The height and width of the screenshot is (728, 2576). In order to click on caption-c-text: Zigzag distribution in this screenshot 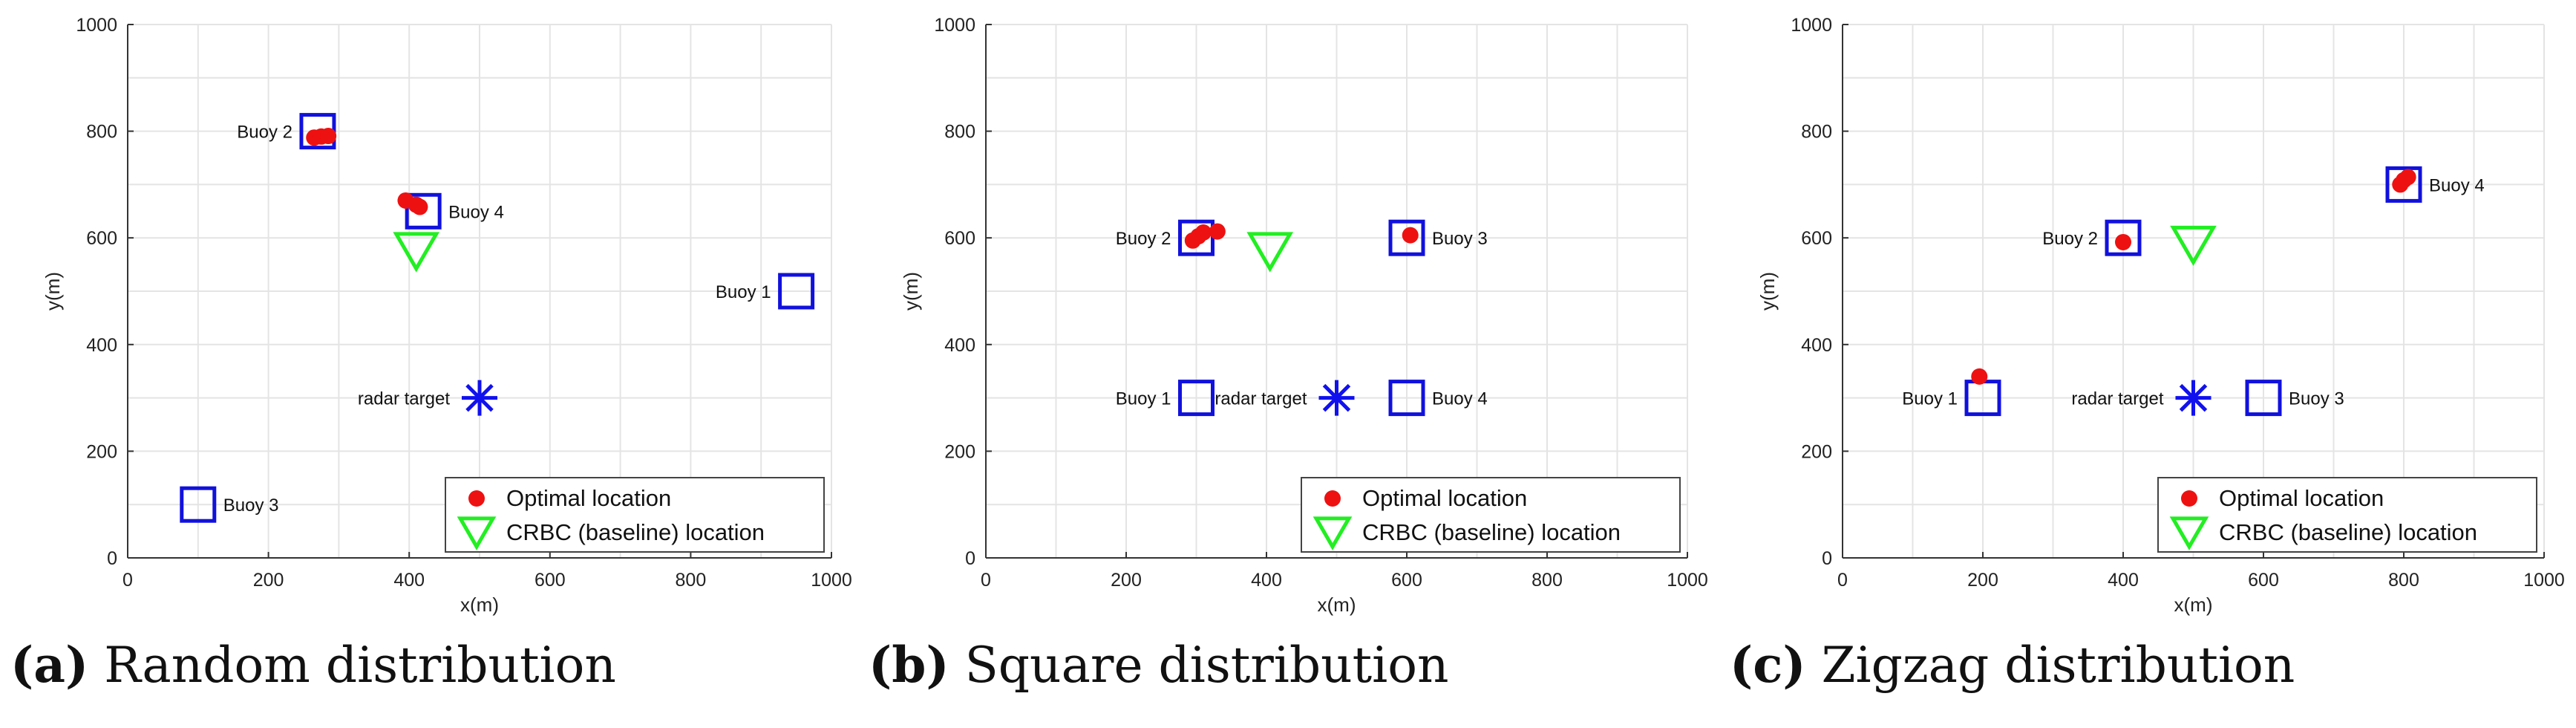, I will do `click(2058, 665)`.